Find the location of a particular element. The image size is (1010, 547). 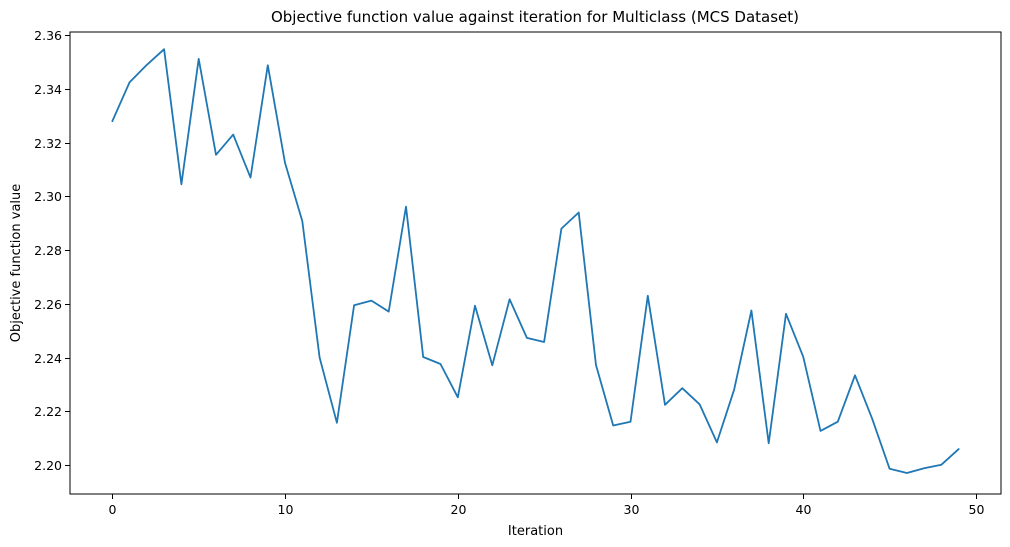

y-tick-label: 2.22 is located at coordinates (48, 411).